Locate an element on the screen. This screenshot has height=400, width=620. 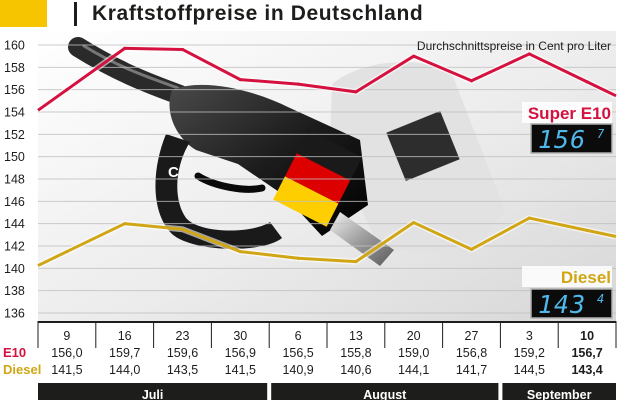
x-tick-label: 6 is located at coordinates (298, 336).